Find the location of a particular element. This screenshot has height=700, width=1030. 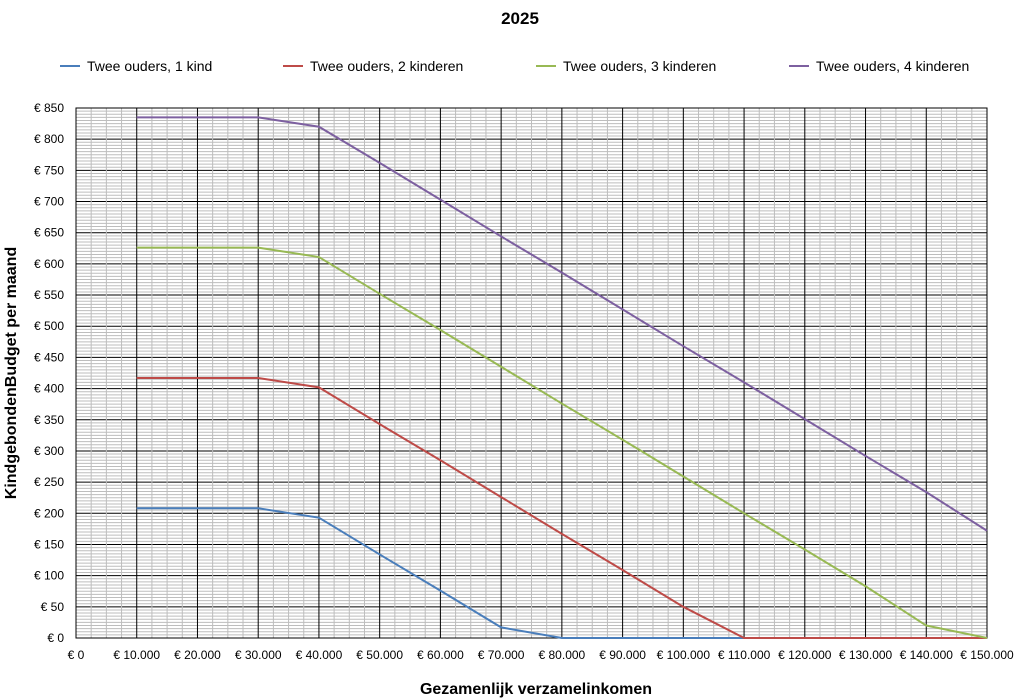

x-tick-label: € 60.000 is located at coordinates (440, 655).